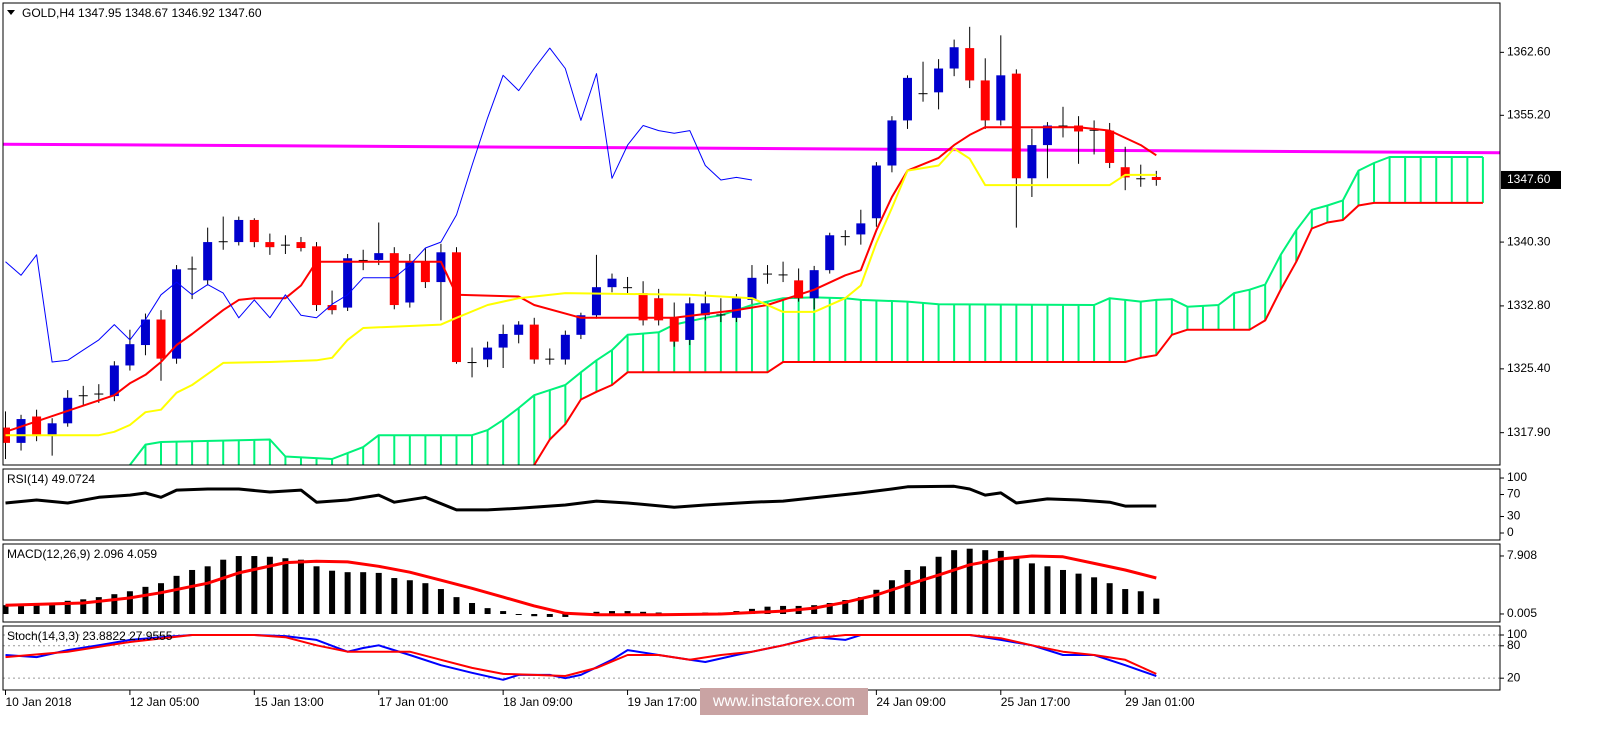 The width and height of the screenshot is (1605, 733). What do you see at coordinates (1529, 179) in the screenshot?
I see `last-price-label: 1347.60` at bounding box center [1529, 179].